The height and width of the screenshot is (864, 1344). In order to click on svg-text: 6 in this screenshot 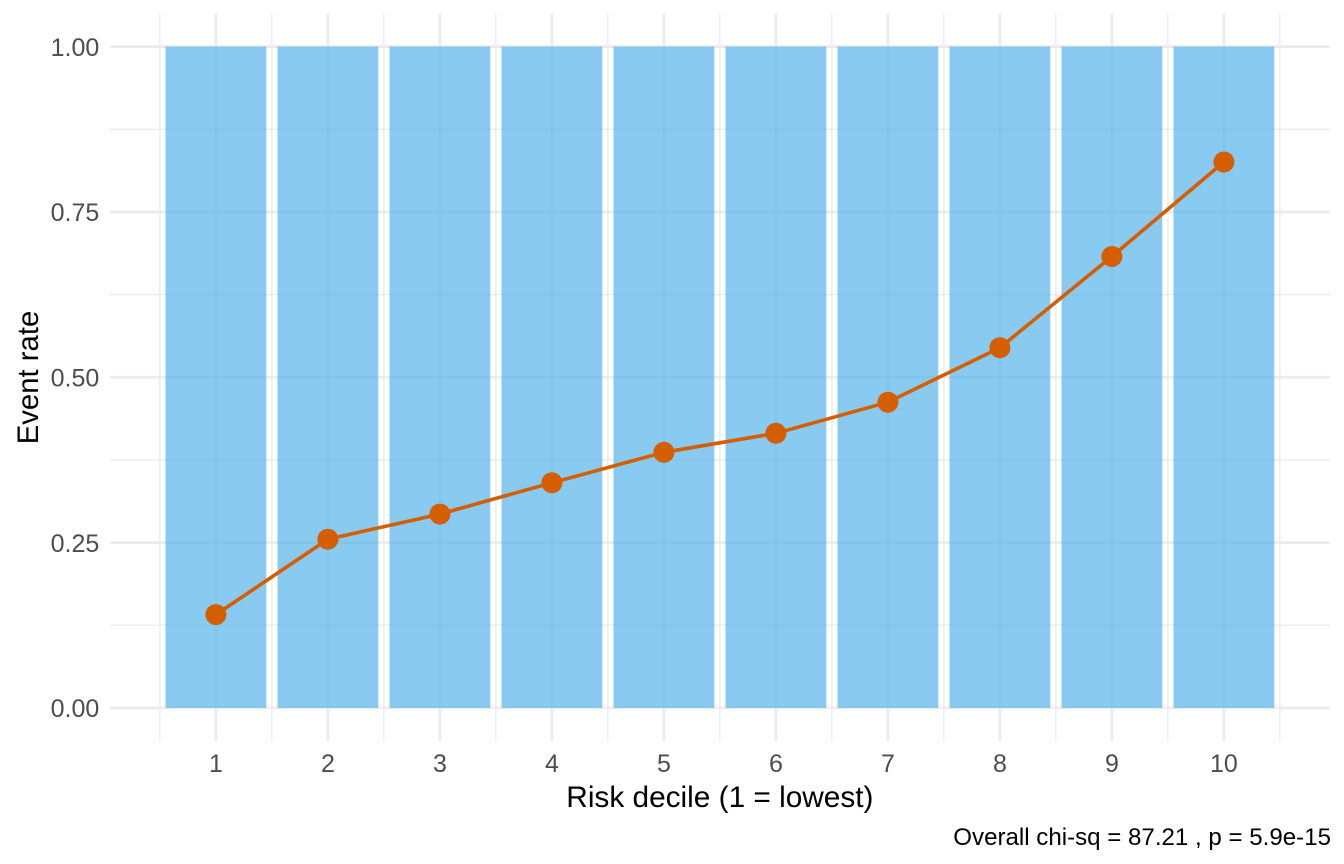, I will do `click(776, 764)`.